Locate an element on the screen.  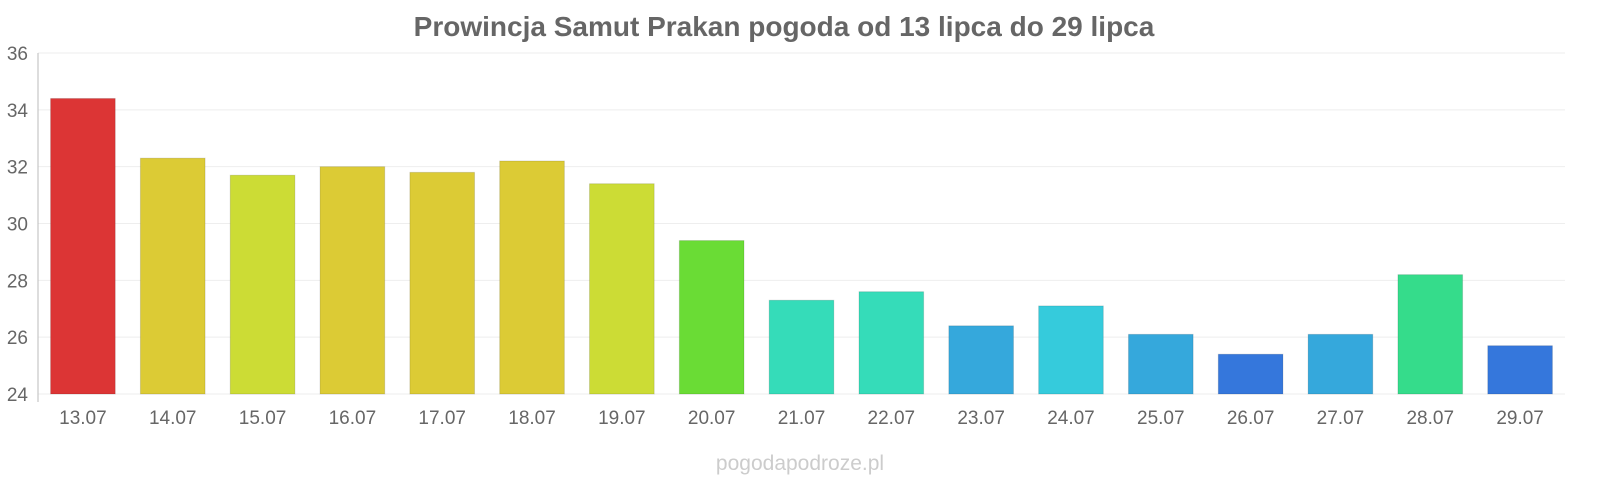
y-tick-label: 30 is located at coordinates (17, 225).